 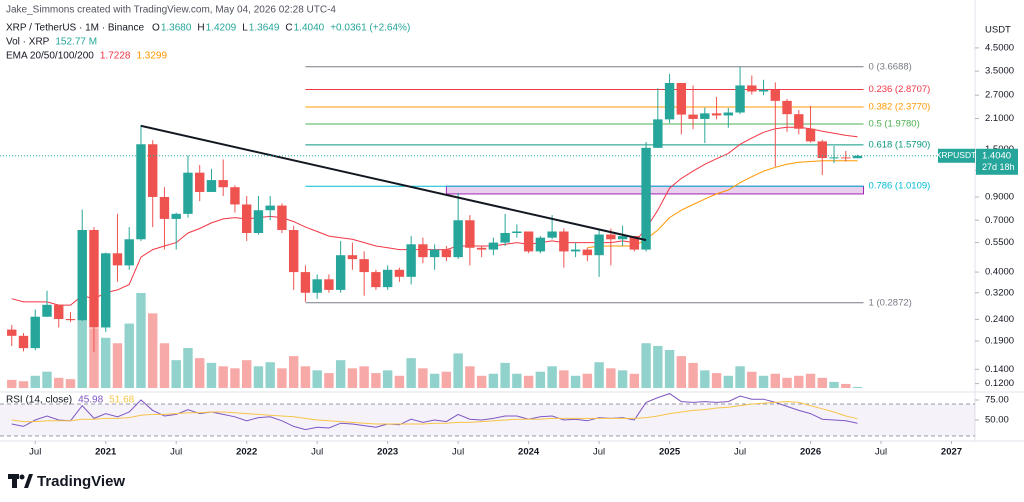 I want to click on x-tick-label: 2023, so click(x=387, y=452).